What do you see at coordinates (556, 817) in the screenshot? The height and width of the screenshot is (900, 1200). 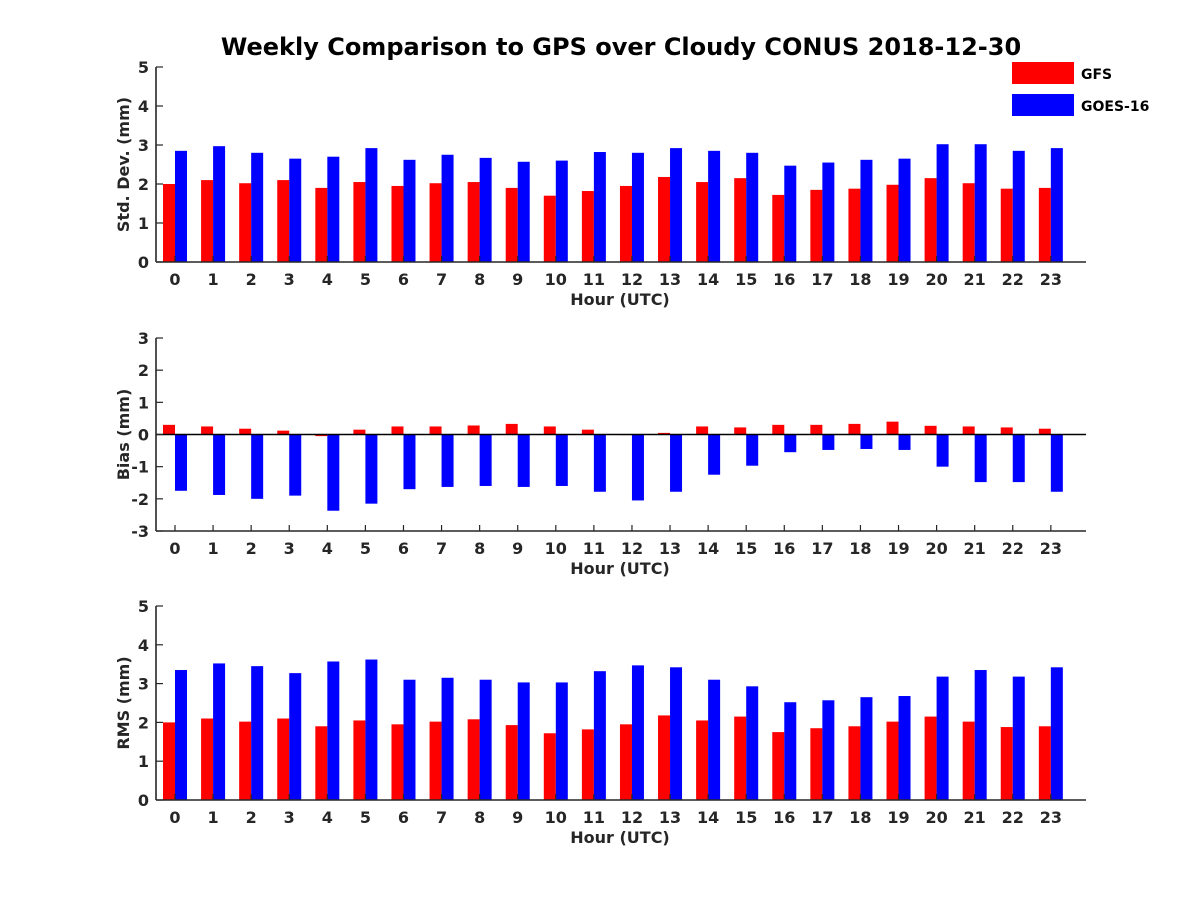 I see `x-tick-label: 10` at bounding box center [556, 817].